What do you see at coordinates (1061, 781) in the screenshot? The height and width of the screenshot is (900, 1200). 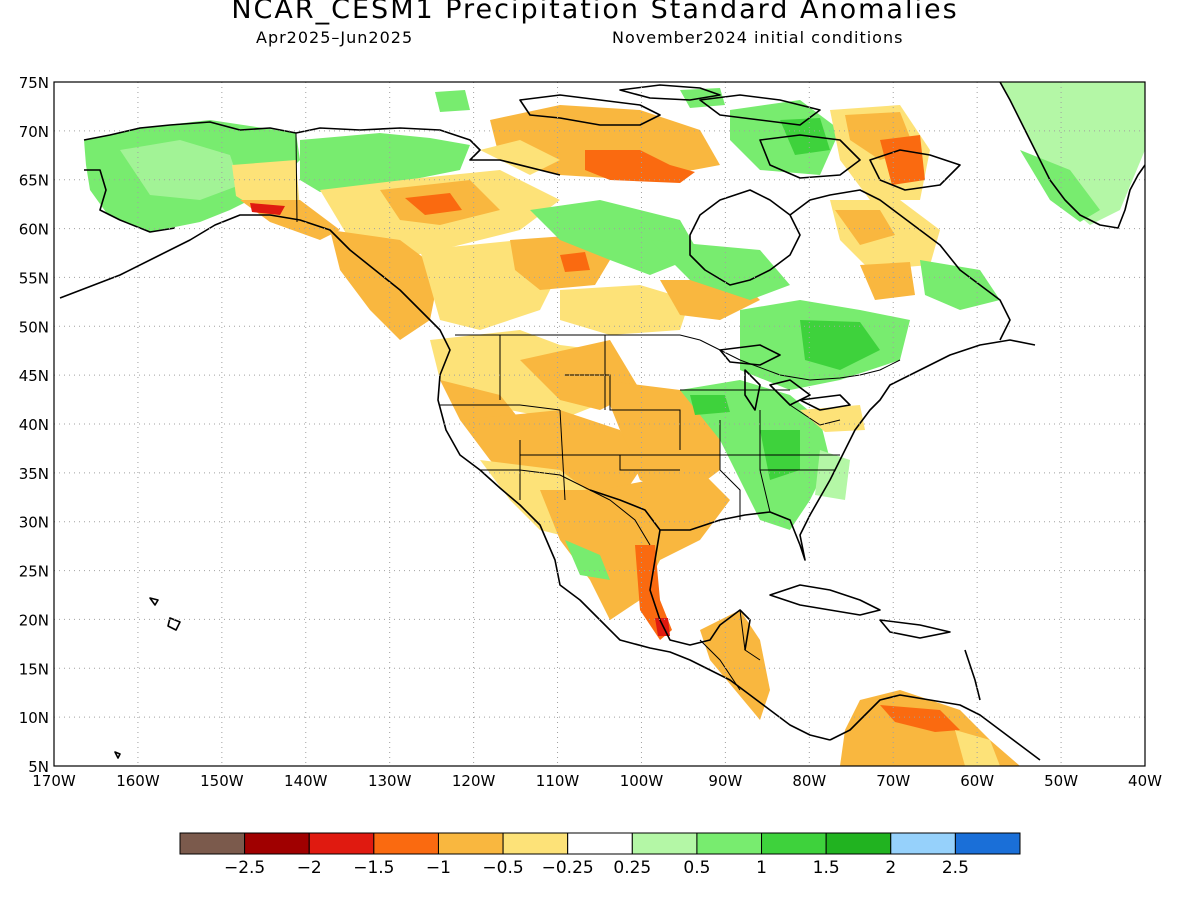 I see `lon-tick-label: 50W` at bounding box center [1061, 781].